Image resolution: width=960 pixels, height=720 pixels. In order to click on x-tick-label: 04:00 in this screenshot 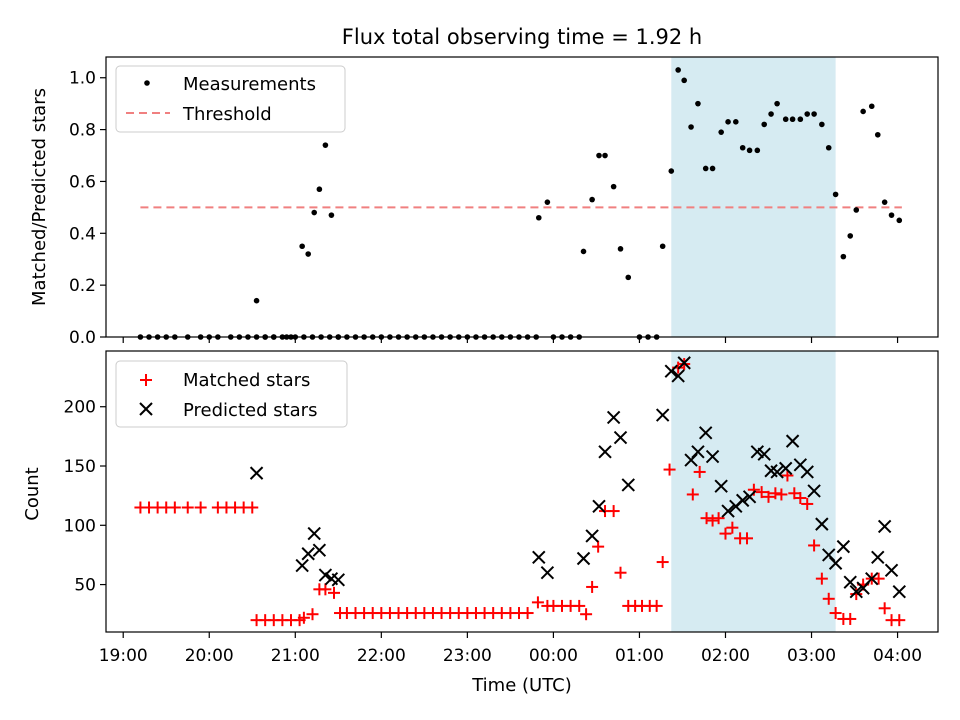, I will do `click(897, 656)`.